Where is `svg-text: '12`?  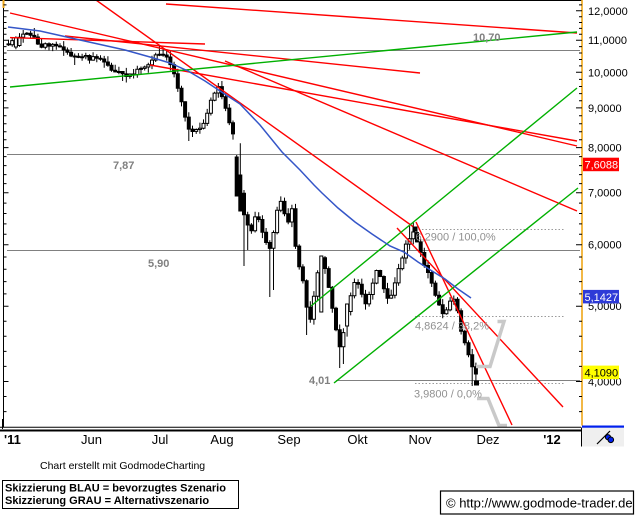
svg-text: '12 is located at coordinates (552, 439).